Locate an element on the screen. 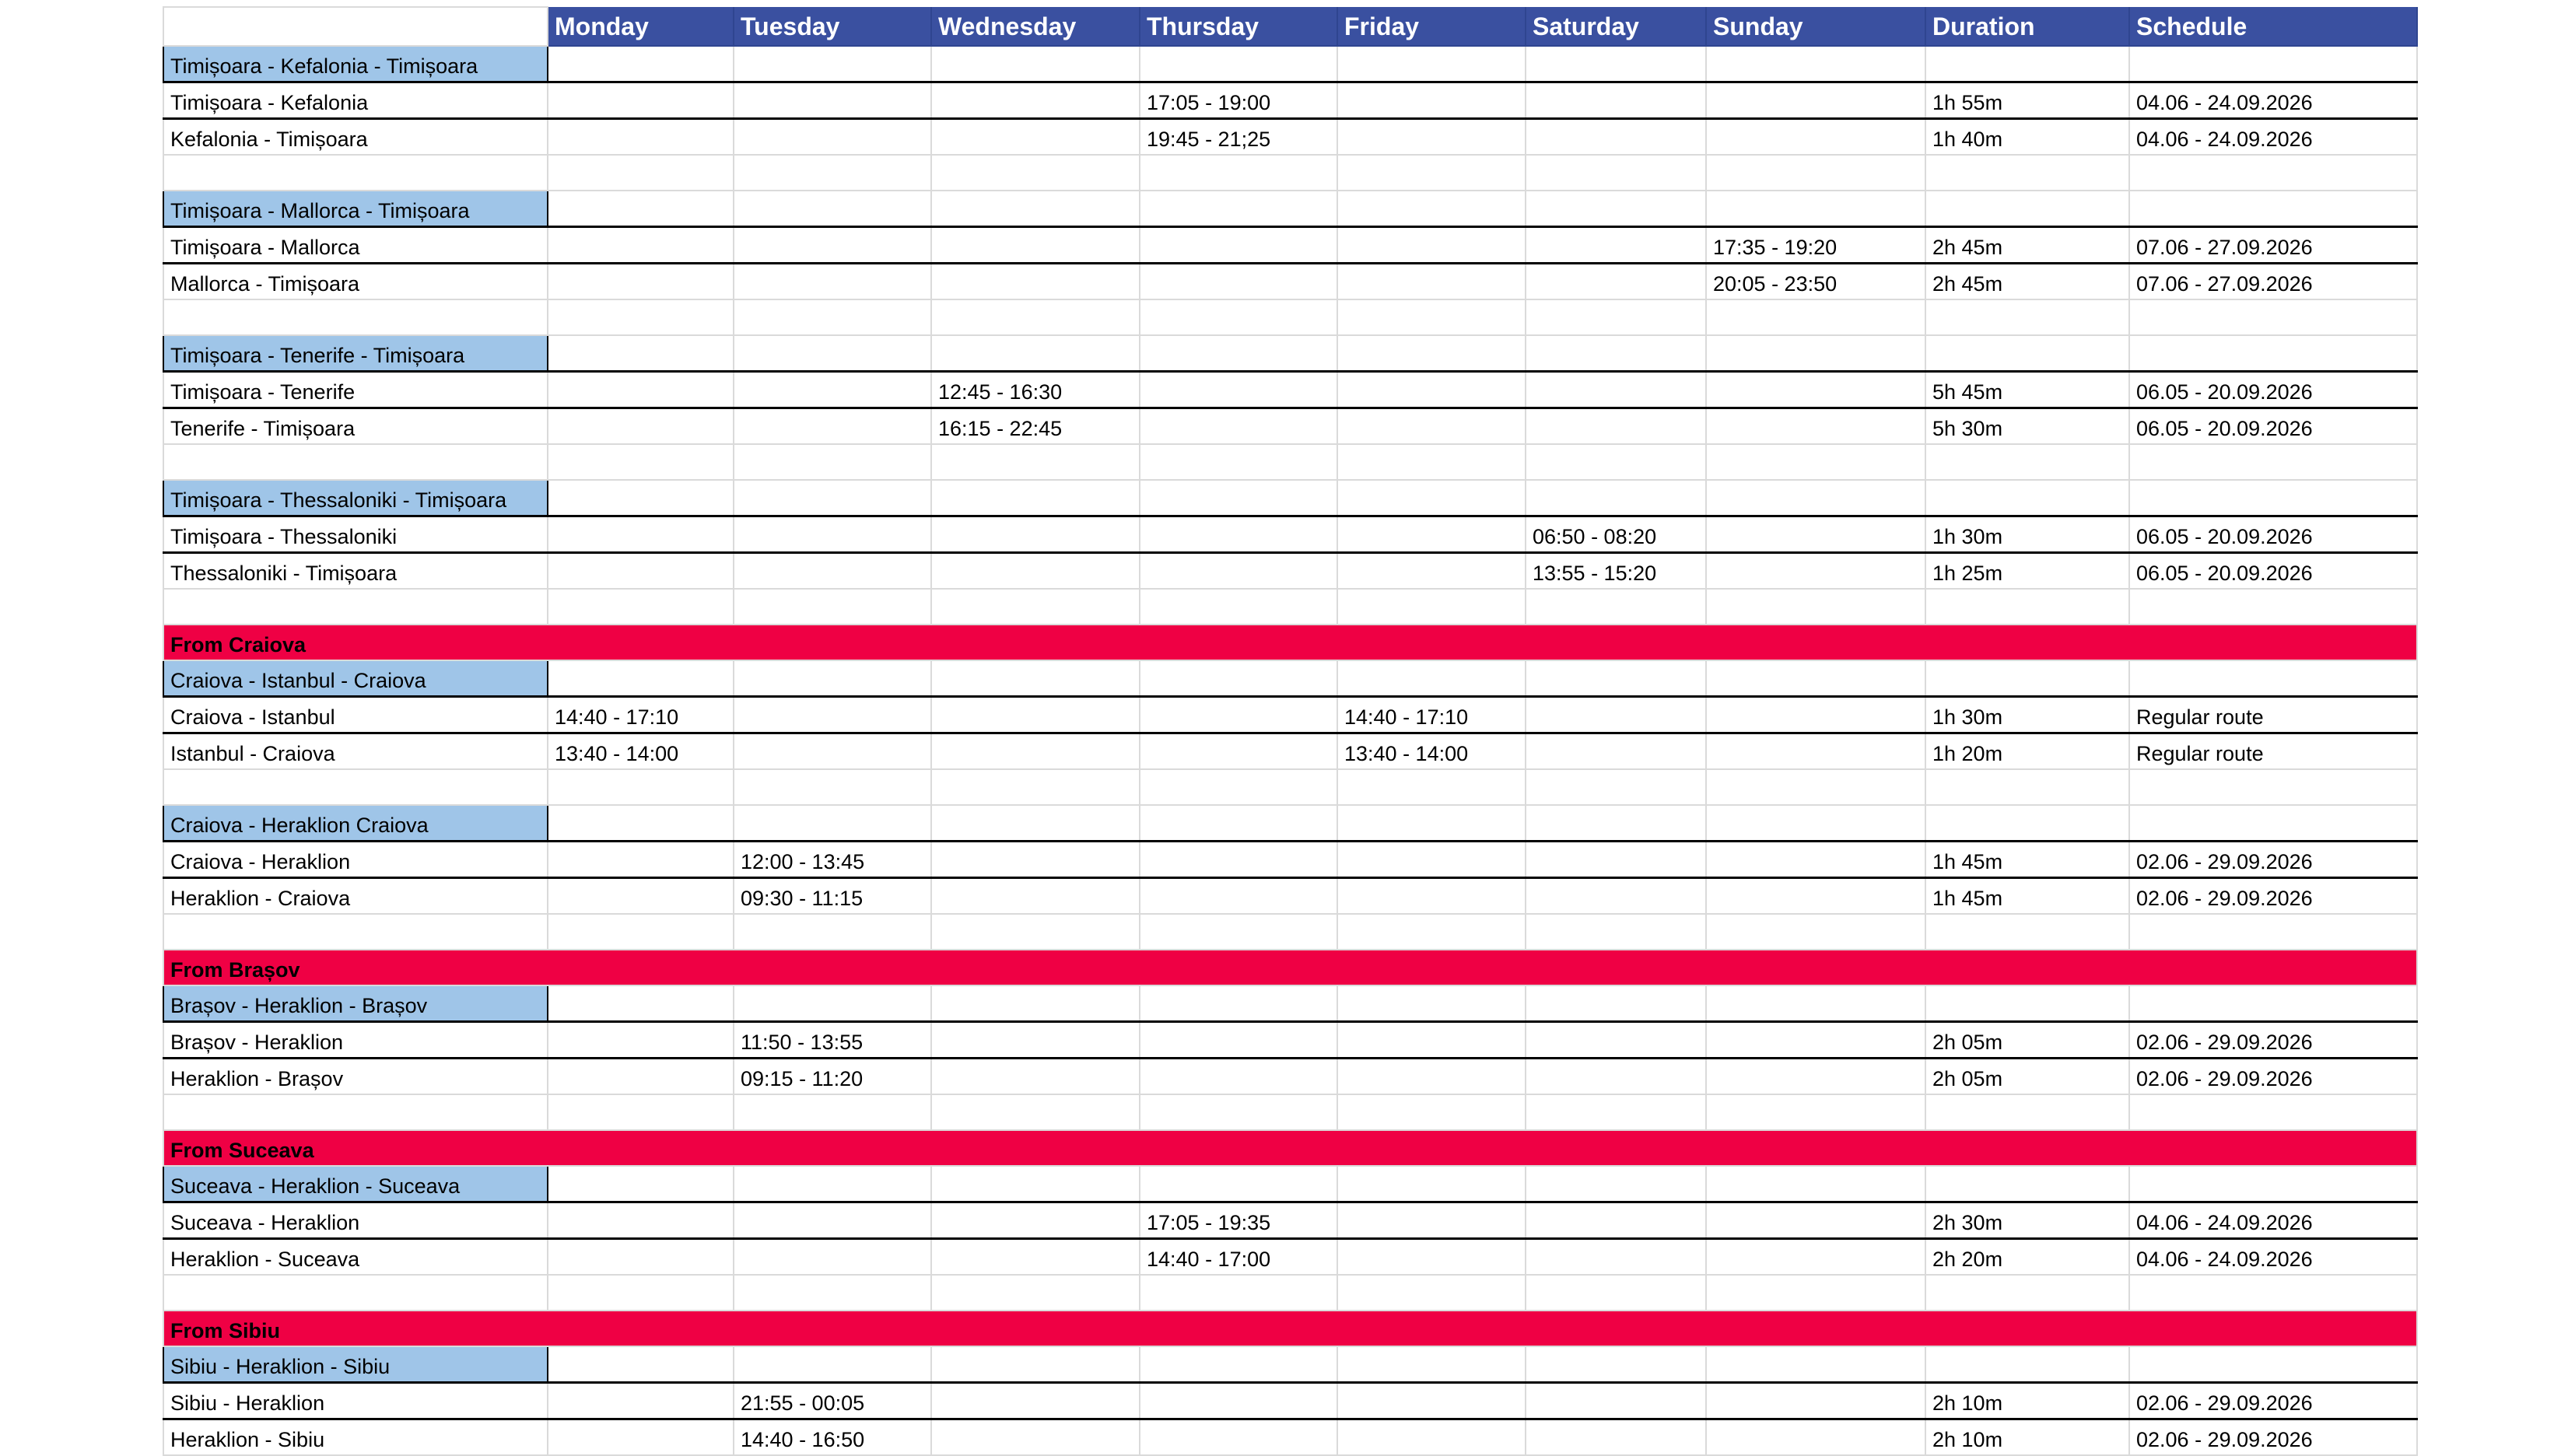 This screenshot has width=2568, height=1456. route-group-label: Timișoara - Mallorca - Timișoara is located at coordinates (355, 209).